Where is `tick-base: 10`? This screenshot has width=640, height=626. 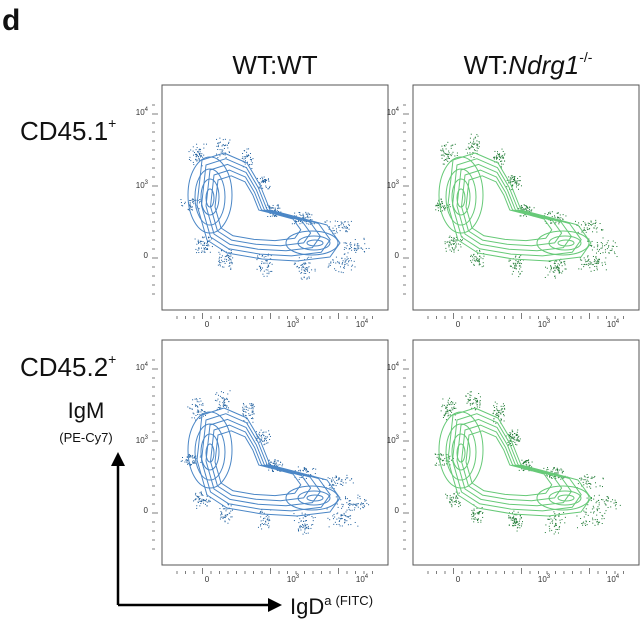
tick-base: 10 is located at coordinates (611, 324).